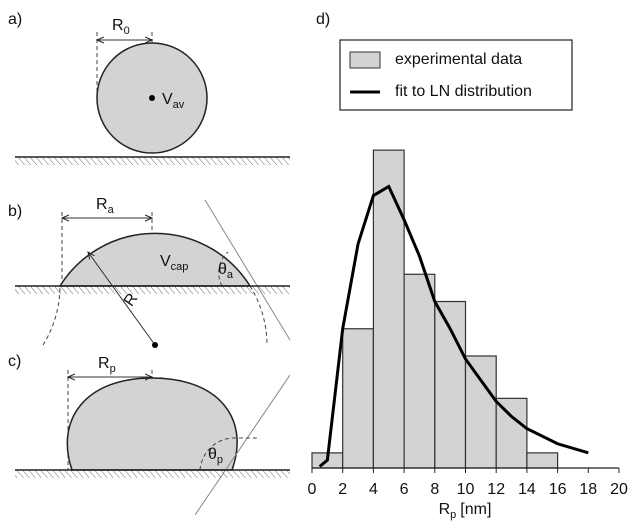  What do you see at coordinates (465, 511) in the screenshot?
I see `x-axis-label: Rp [nm]` at bounding box center [465, 511].